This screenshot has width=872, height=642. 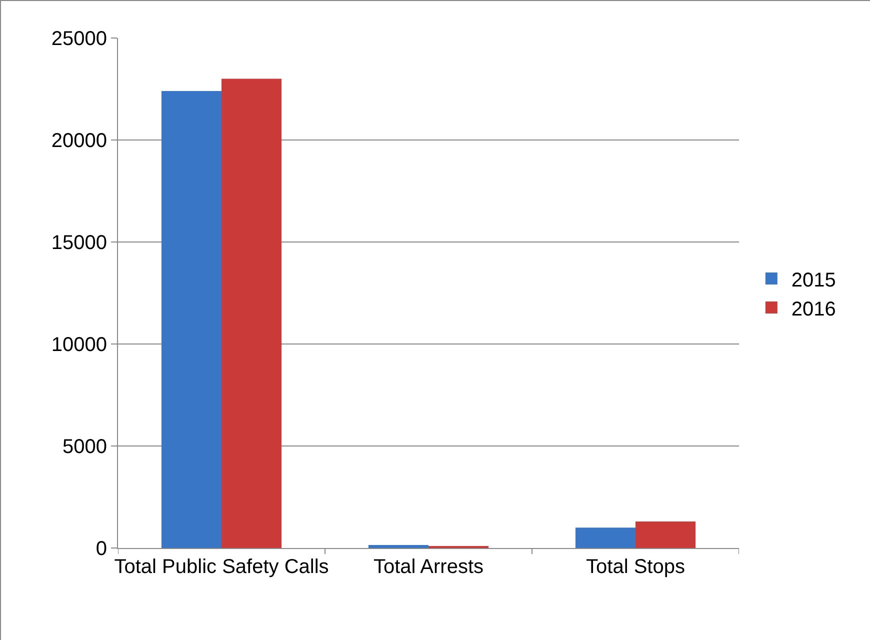 What do you see at coordinates (79, 141) in the screenshot?
I see `y-tick-label: 20000` at bounding box center [79, 141].